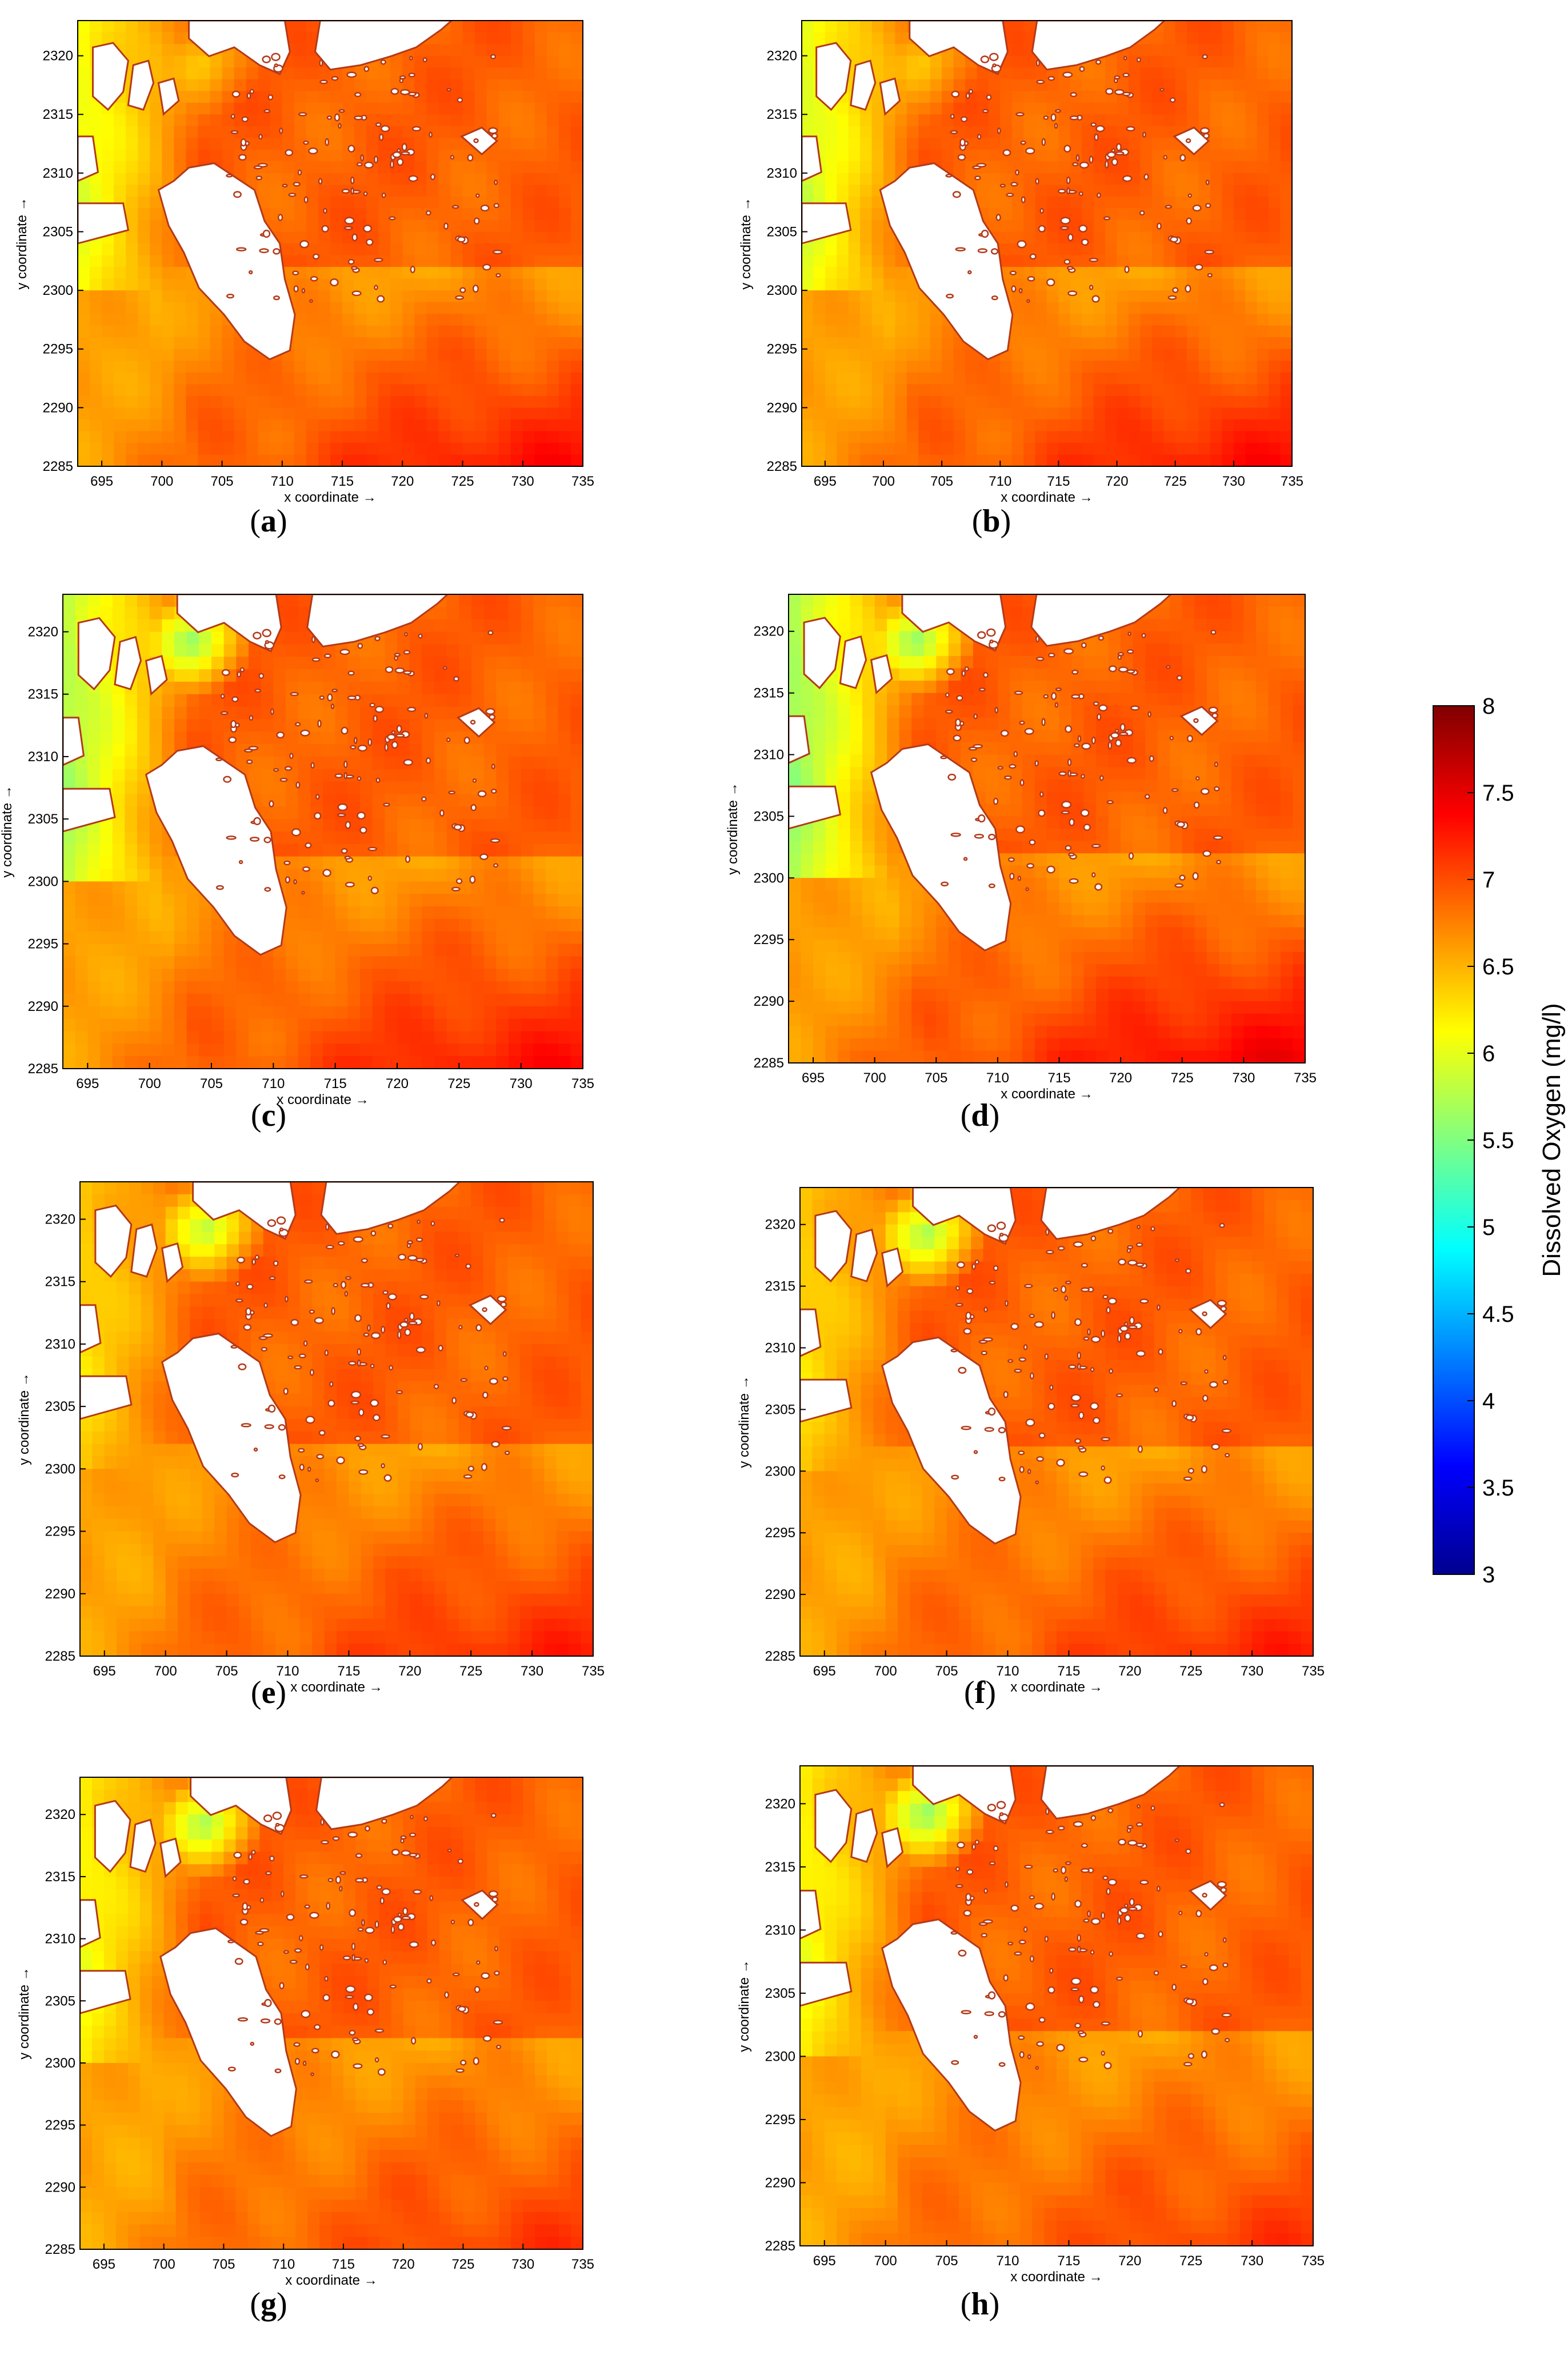 The height and width of the screenshot is (2355, 1568). Describe the element at coordinates (1488, 1575) in the screenshot. I see `colorbar-tick-label: 3` at that location.